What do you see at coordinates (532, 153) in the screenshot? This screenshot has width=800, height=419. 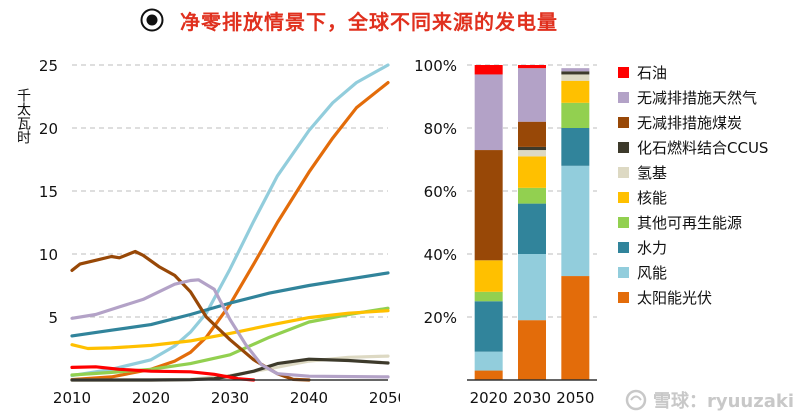 I see `bar-segment-2030-氢基` at bounding box center [532, 153].